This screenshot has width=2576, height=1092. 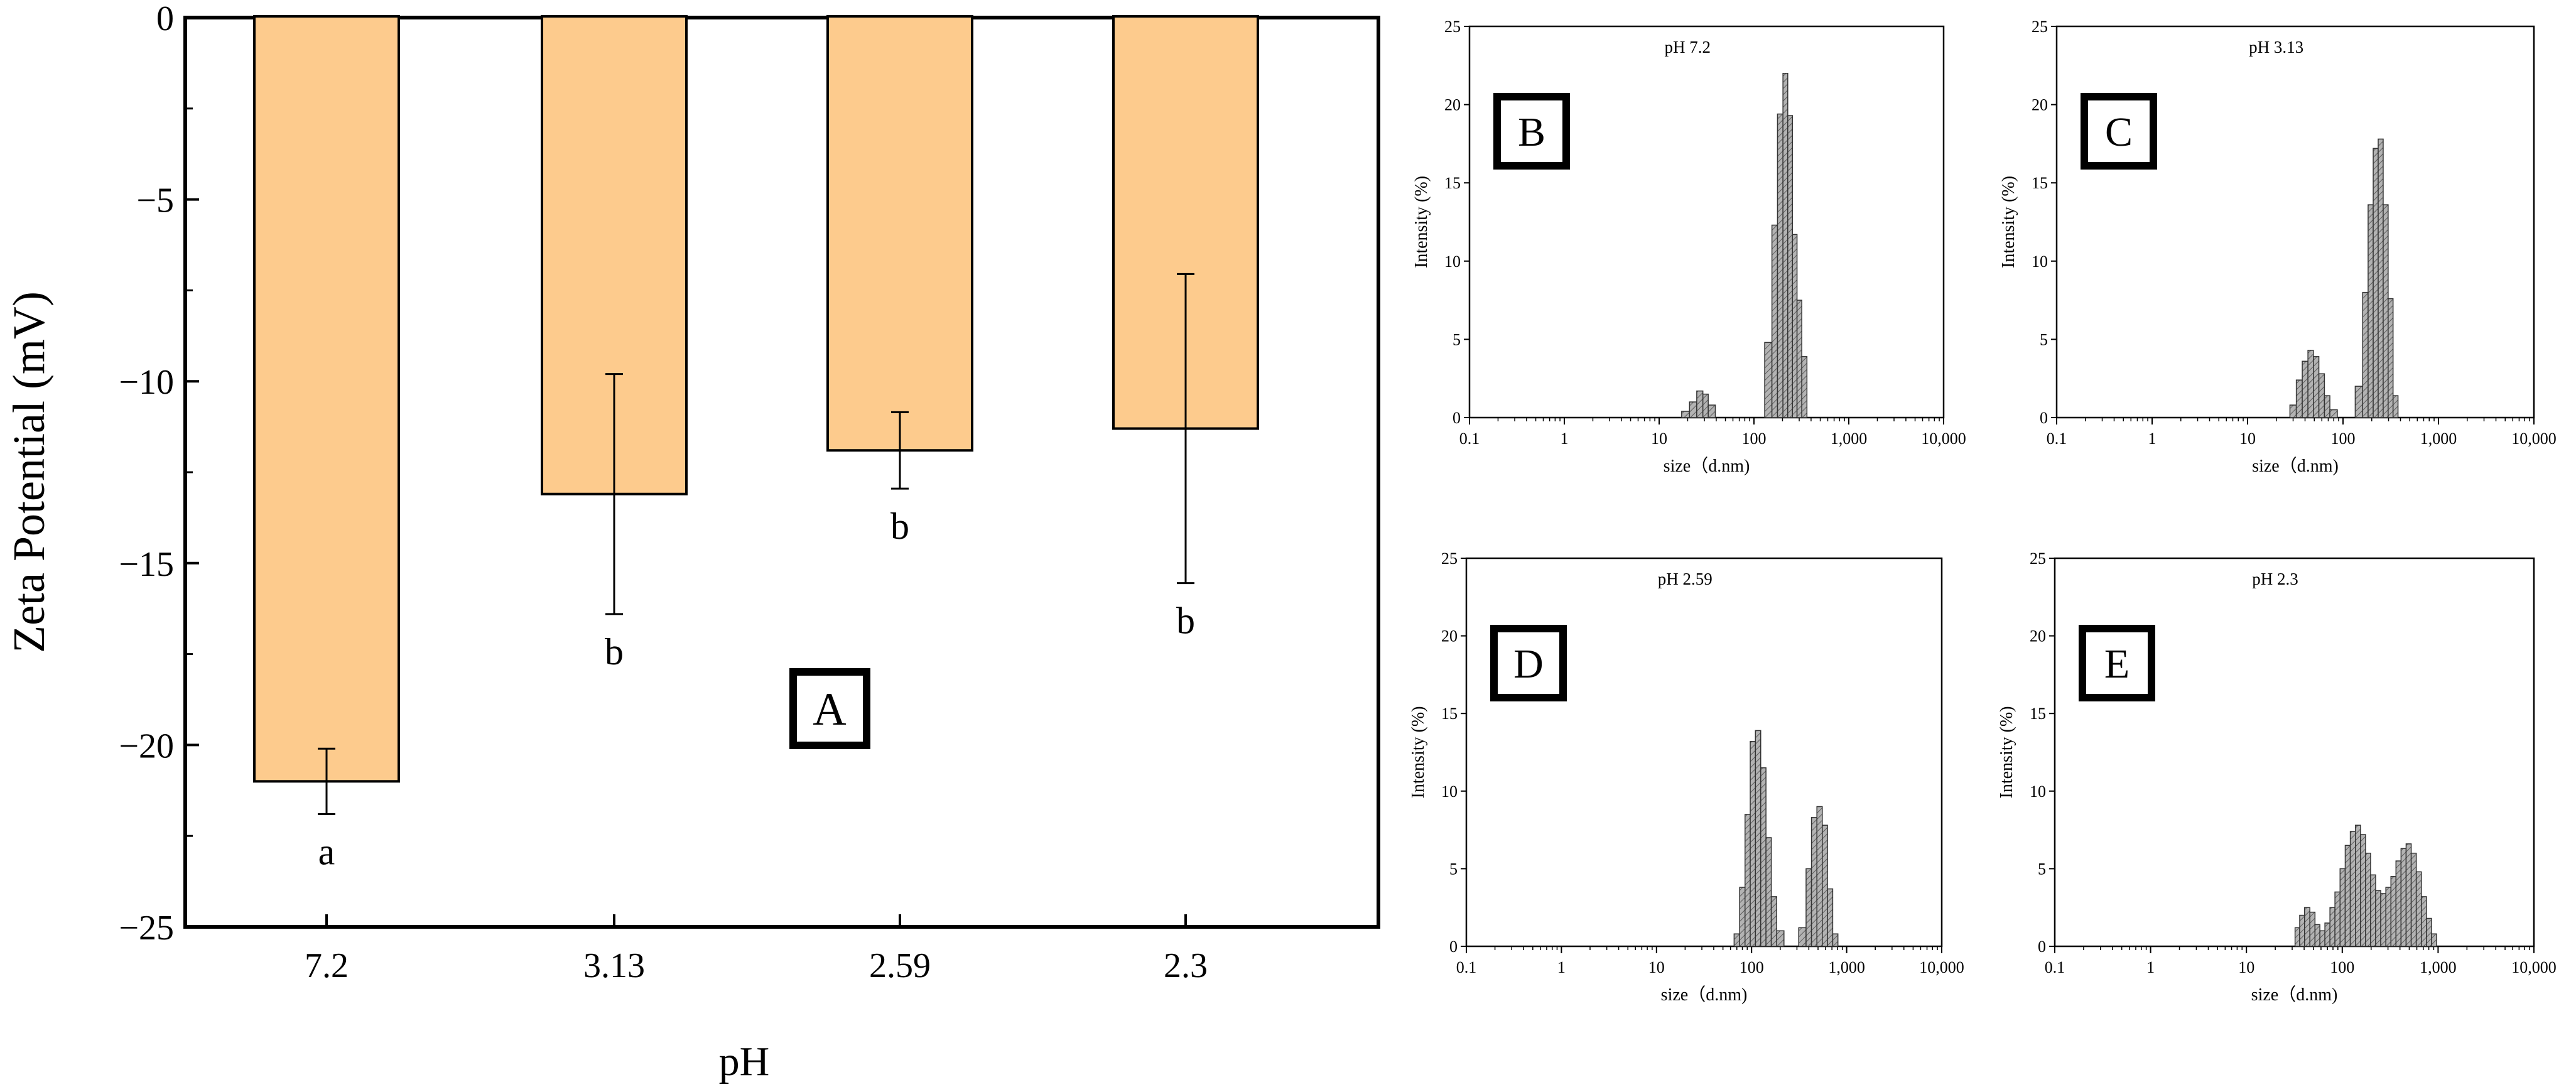 I want to click on panel-e-title: pH 2.3, so click(x=2275, y=579).